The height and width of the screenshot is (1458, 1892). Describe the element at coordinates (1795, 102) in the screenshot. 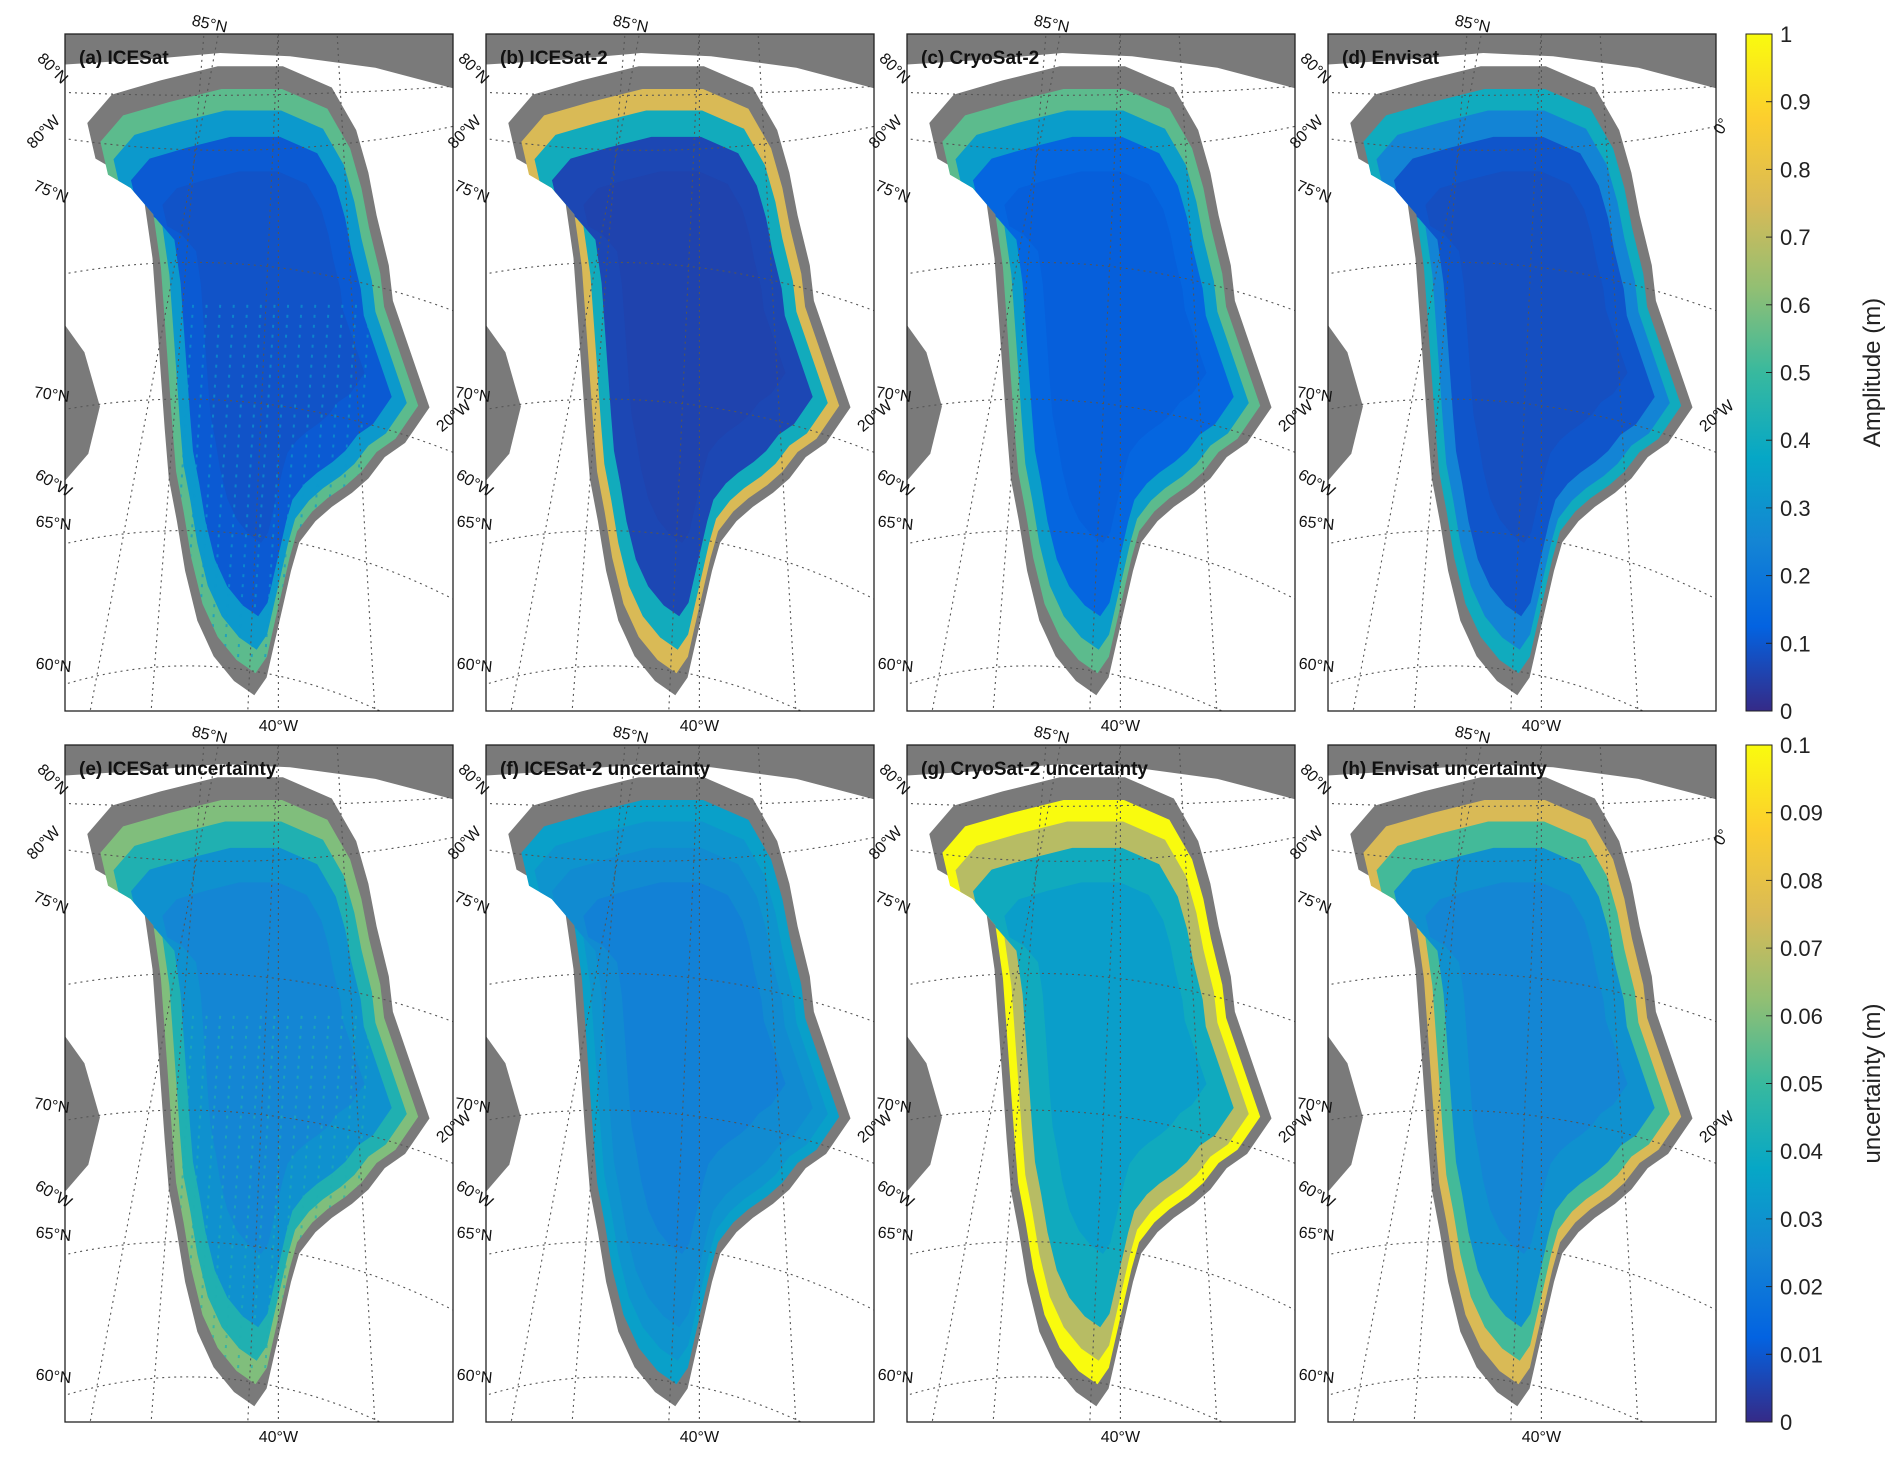

I see `colorbar-tick-label: 0.9` at that location.